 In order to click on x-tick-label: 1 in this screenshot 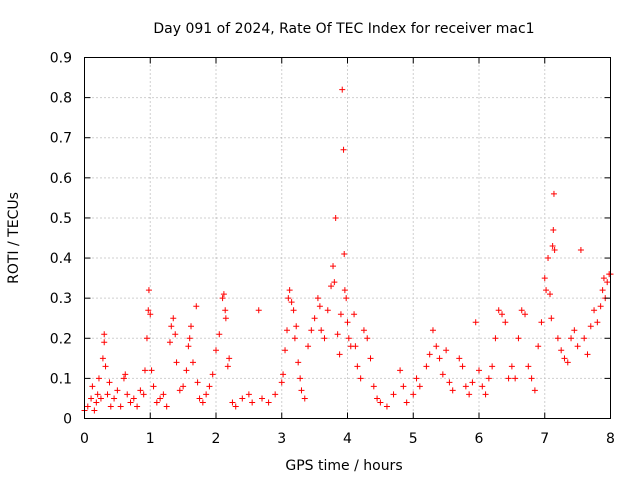, I will do `click(150, 439)`.